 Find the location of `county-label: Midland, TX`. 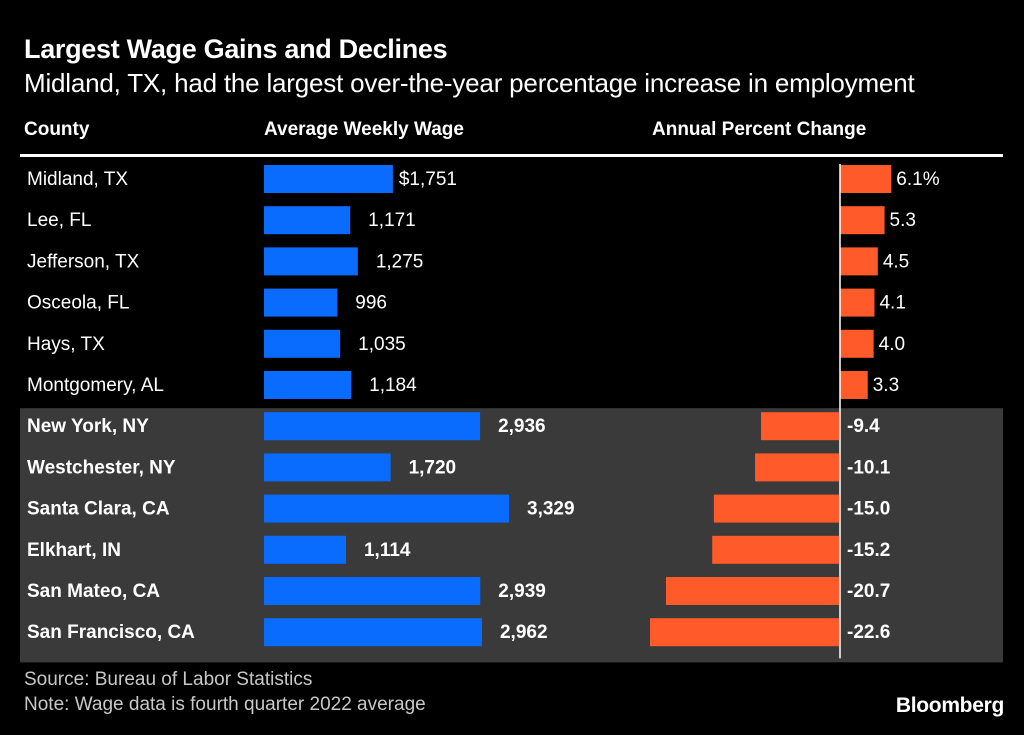

county-label: Midland, TX is located at coordinates (77, 179).